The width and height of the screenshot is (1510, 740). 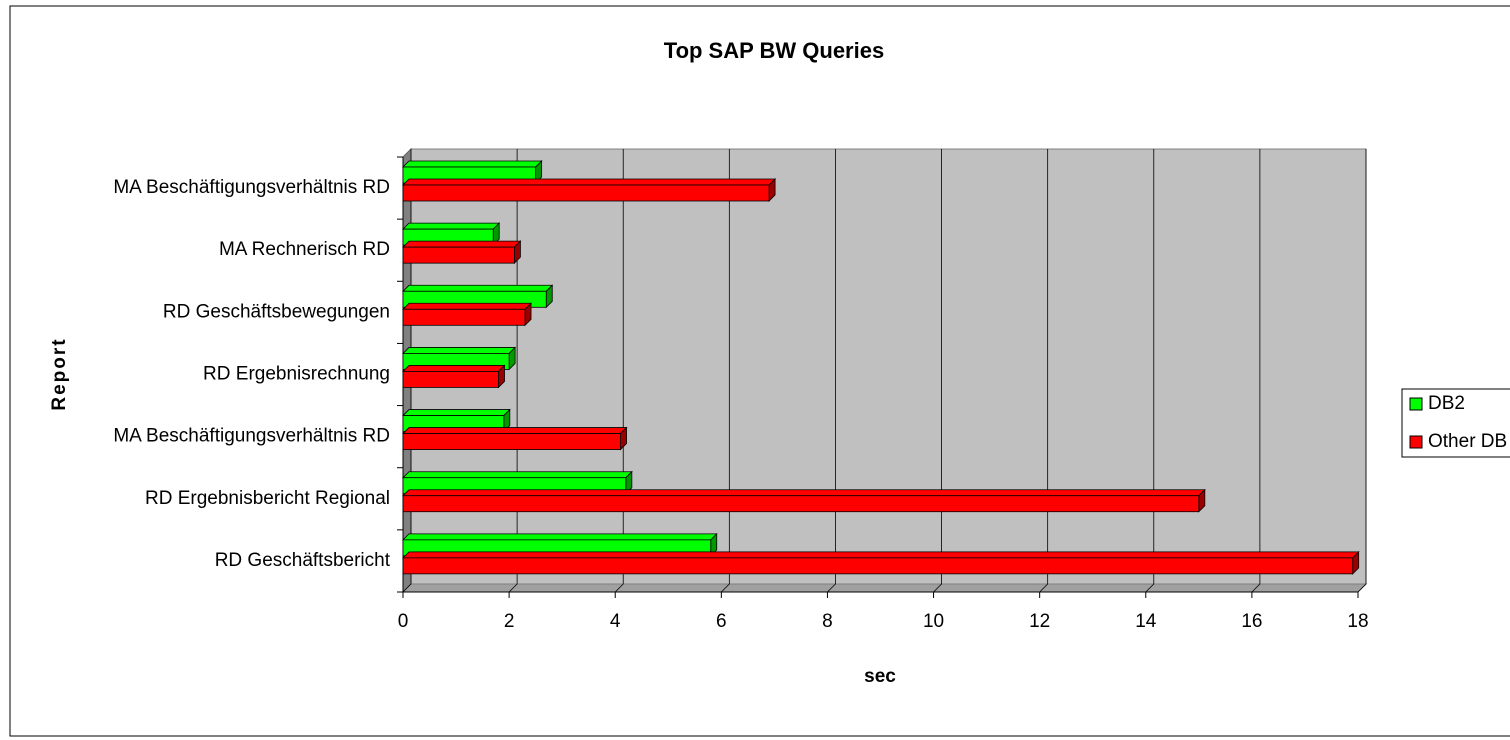 What do you see at coordinates (296, 374) in the screenshot?
I see `y-tick-label: RD Ergebnisrechnung` at bounding box center [296, 374].